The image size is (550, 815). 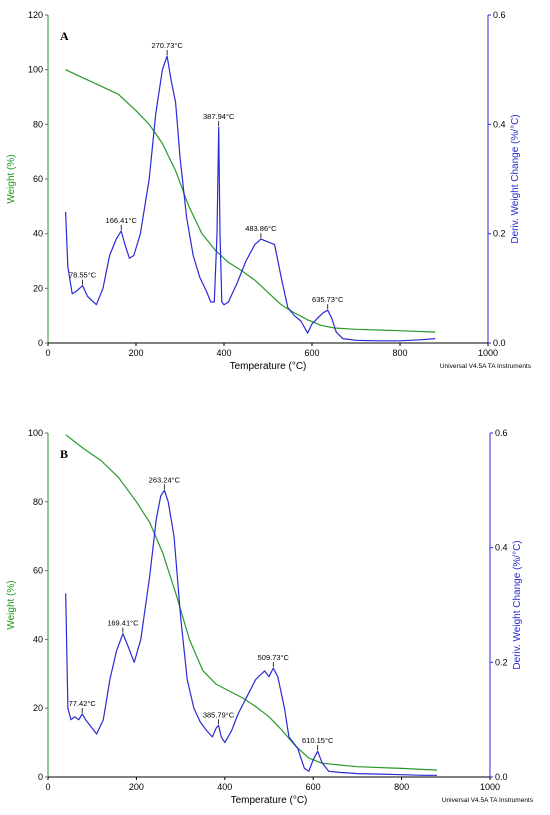 What do you see at coordinates (167, 45) in the screenshot?
I see `peak-annotation: 270.73°C` at bounding box center [167, 45].